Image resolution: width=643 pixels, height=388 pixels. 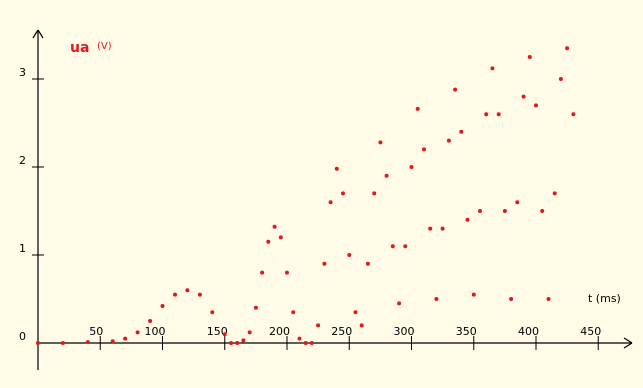 What do you see at coordinates (217, 331) in the screenshot?
I see `x-tick-label-150: 150` at bounding box center [217, 331].